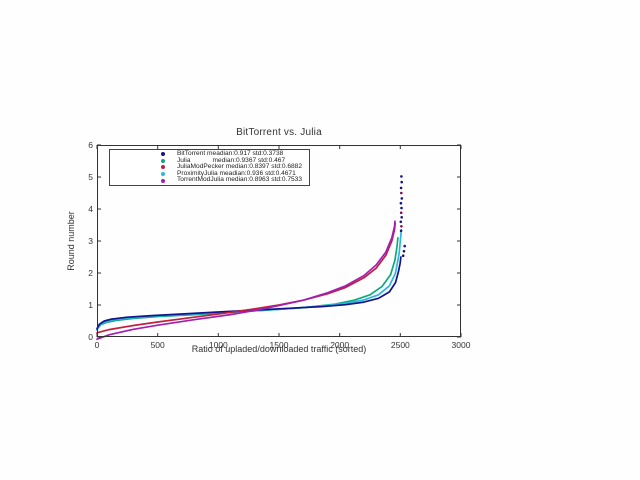 The width and height of the screenshot is (640, 480). I want to click on x-tick-label: 1000, so click(218, 345).